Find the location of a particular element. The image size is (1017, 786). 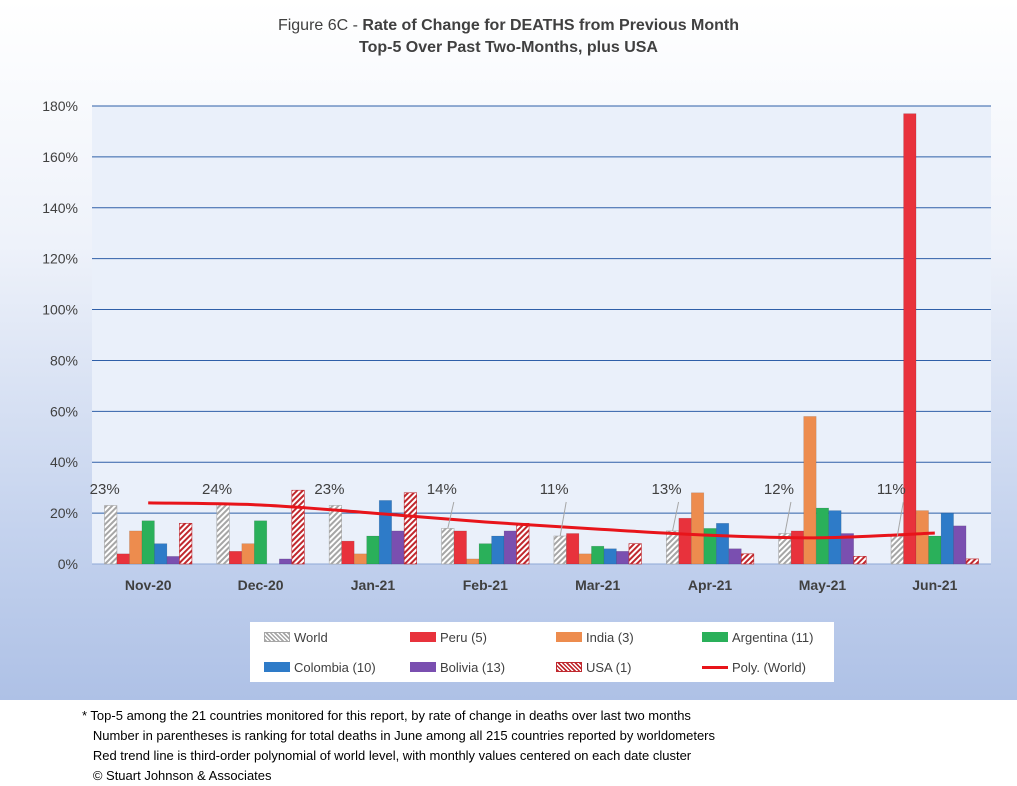

y-tick-label: 100% is located at coordinates (60, 310).